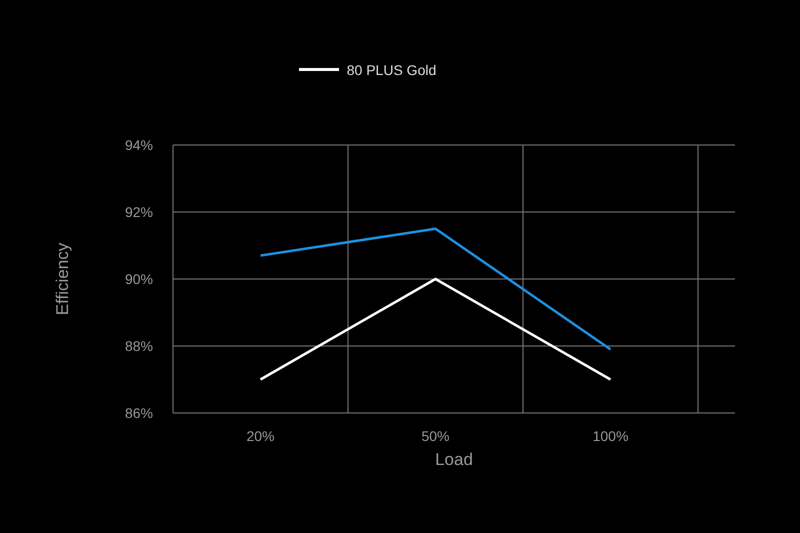 Image resolution: width=800 pixels, height=533 pixels. What do you see at coordinates (138, 212) in the screenshot?
I see `y-tick-label: 92%` at bounding box center [138, 212].